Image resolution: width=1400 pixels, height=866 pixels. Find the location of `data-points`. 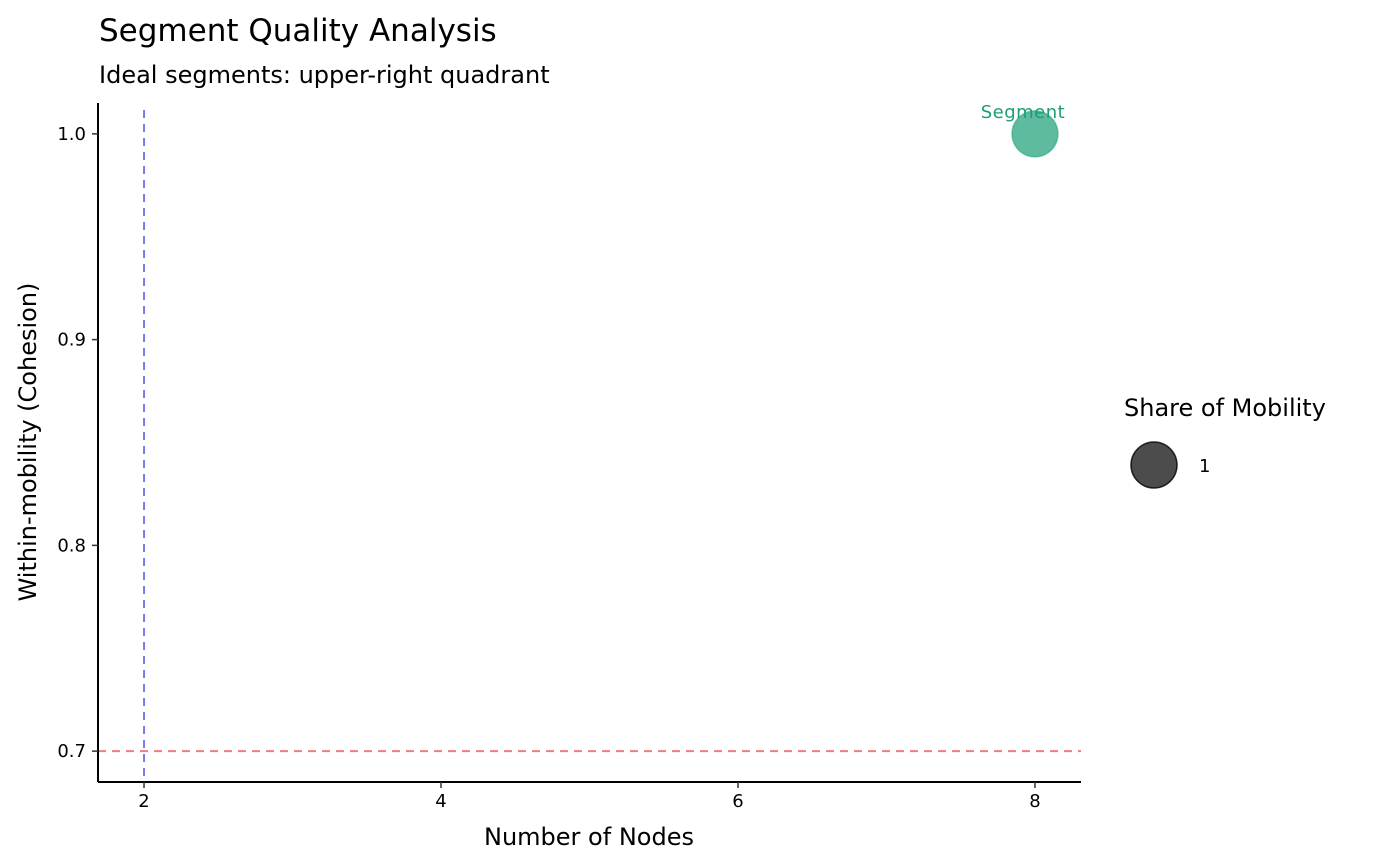

data-points is located at coordinates (1035, 134).